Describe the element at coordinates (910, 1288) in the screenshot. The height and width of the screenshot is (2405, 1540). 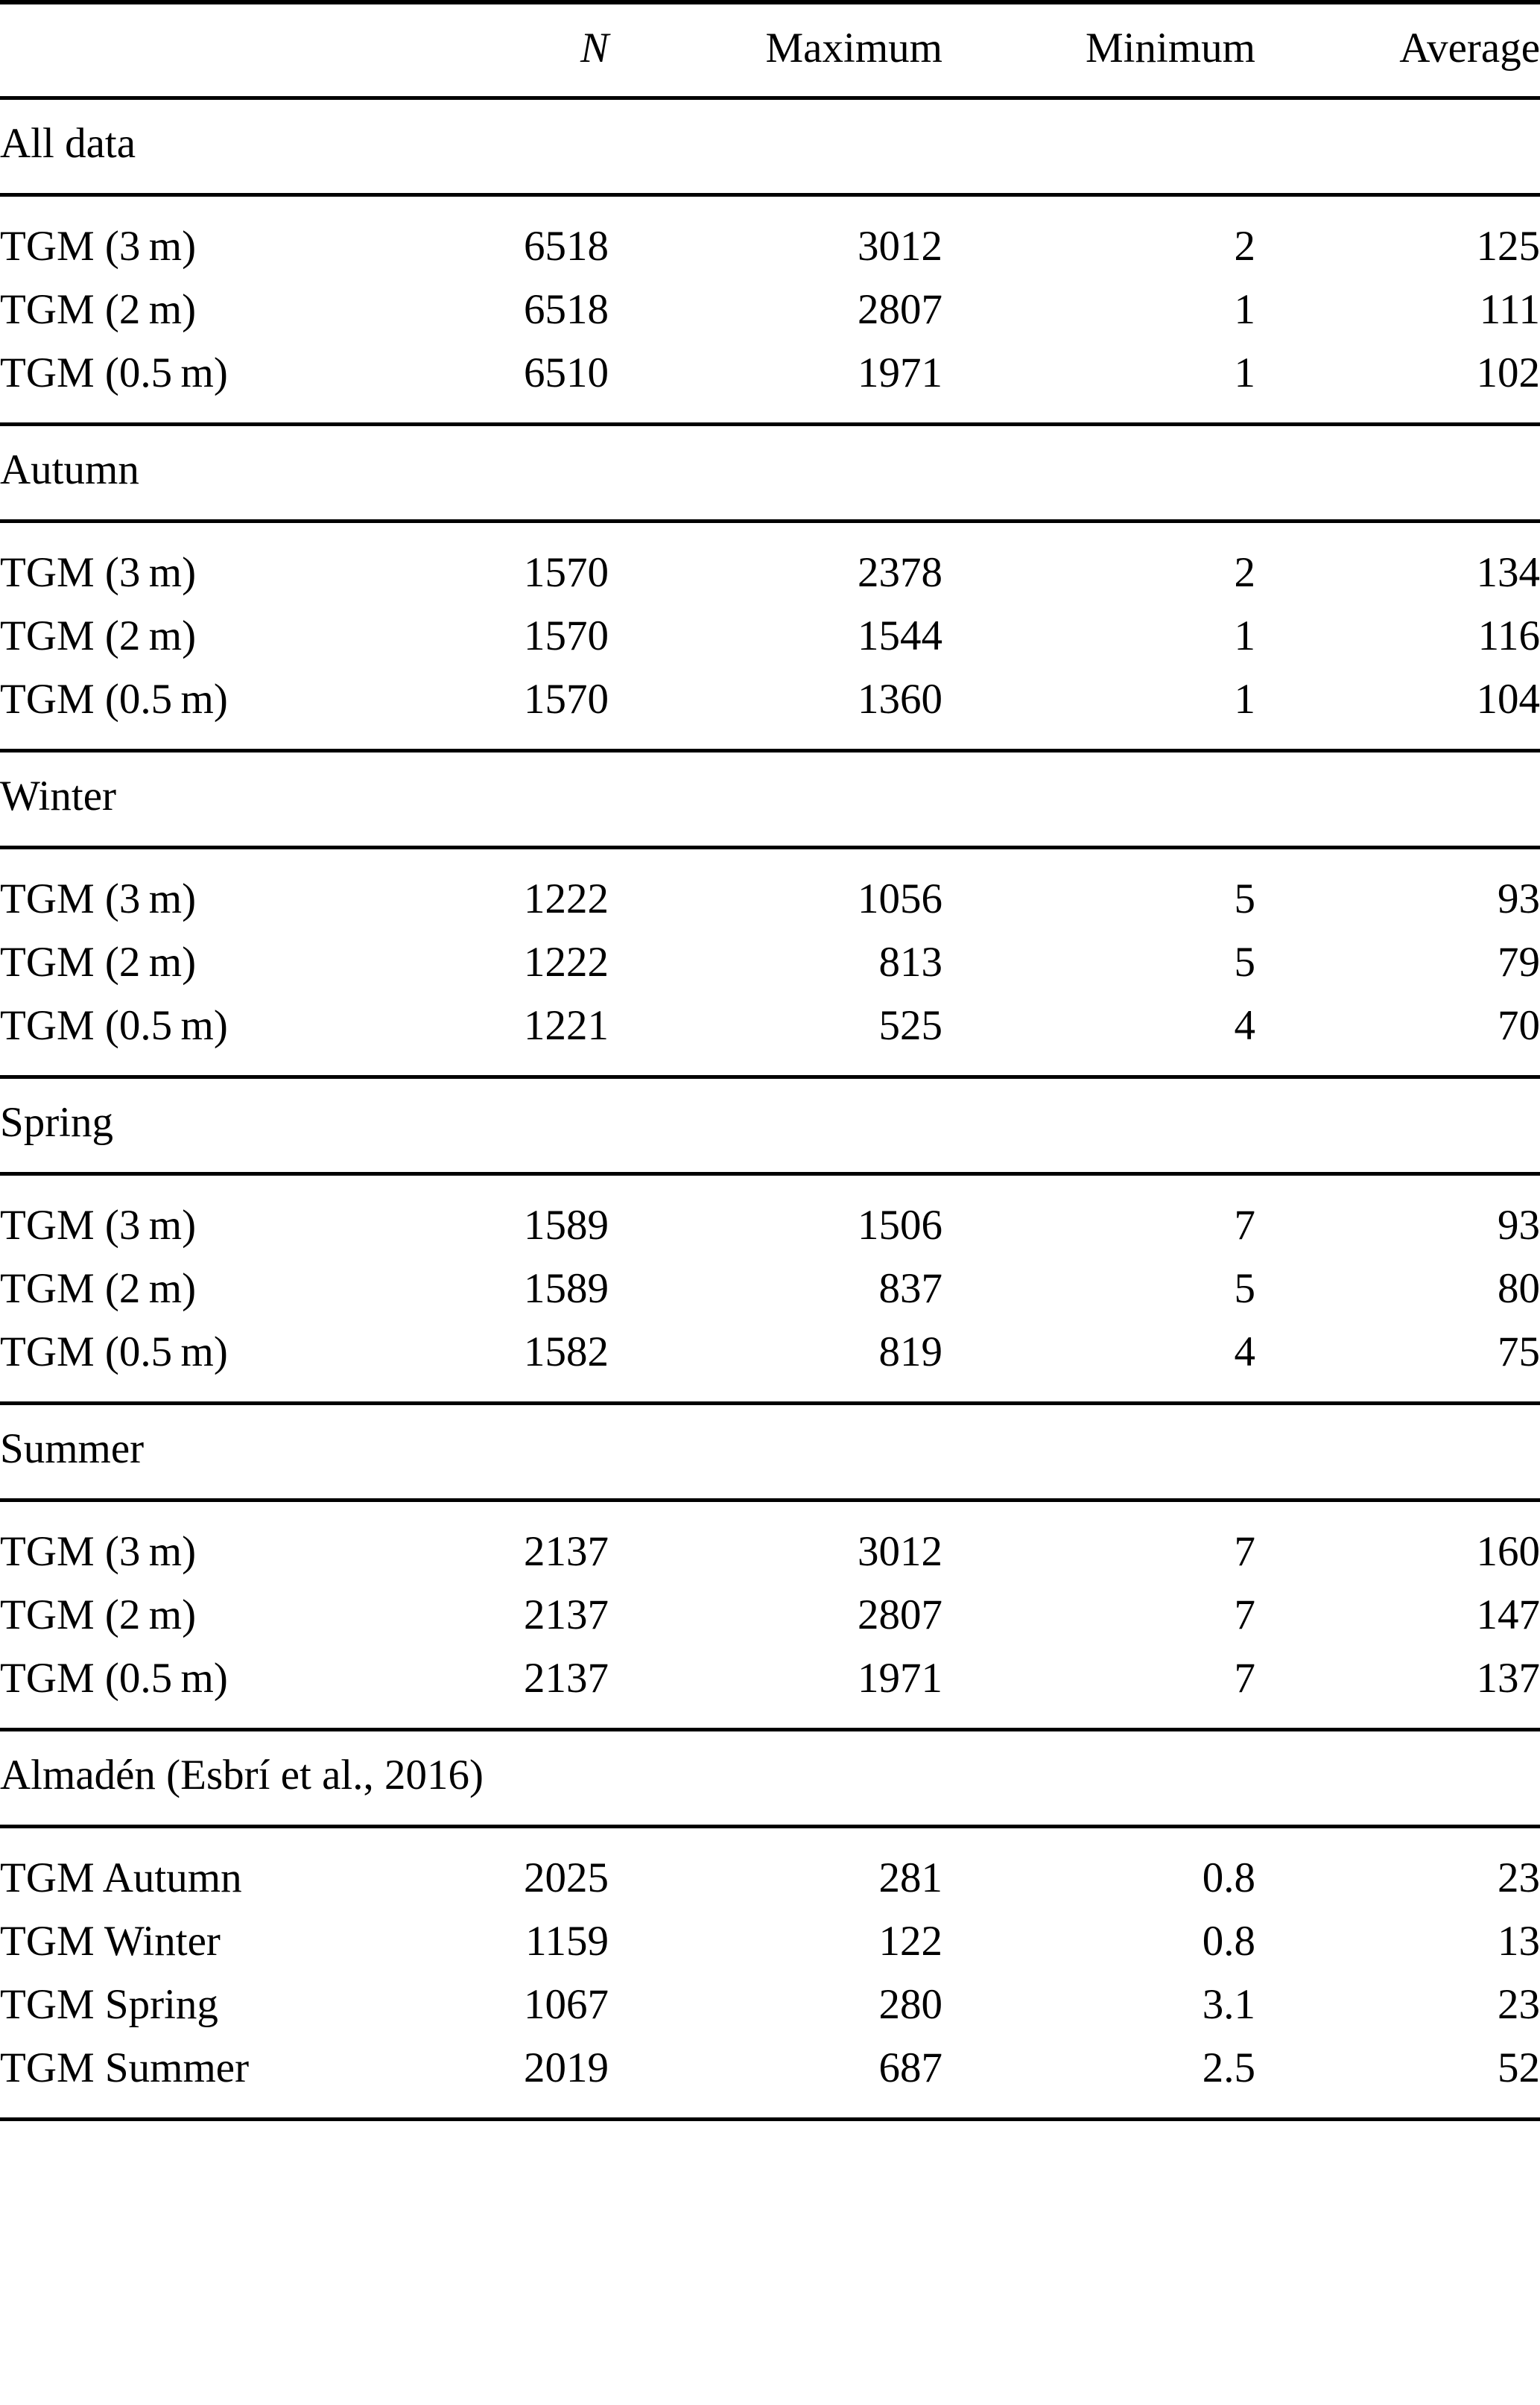
I see `cell-maximum: 837` at that location.